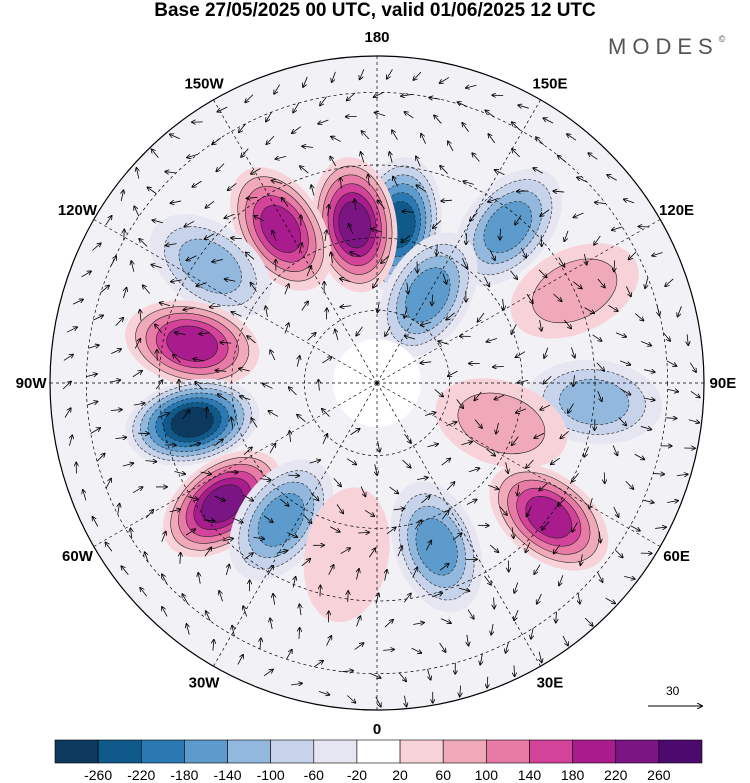 This screenshot has height=783, width=750. Describe the element at coordinates (673, 691) in the screenshot. I see `reference-vector-label: 30` at that location.